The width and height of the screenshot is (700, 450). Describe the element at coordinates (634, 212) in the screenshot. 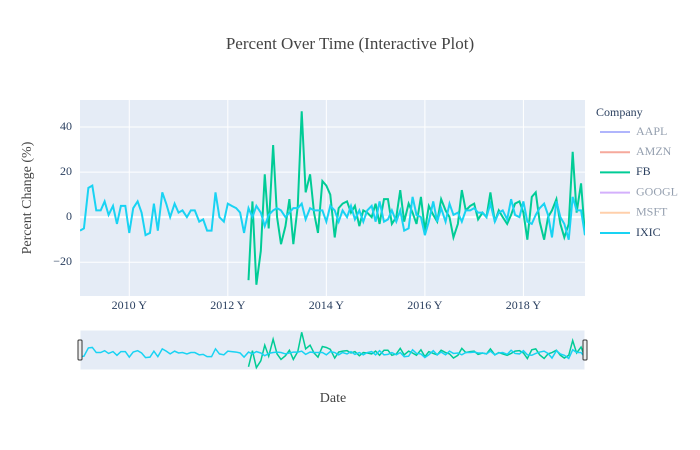

I see `legend-item: MSFT` at that location.